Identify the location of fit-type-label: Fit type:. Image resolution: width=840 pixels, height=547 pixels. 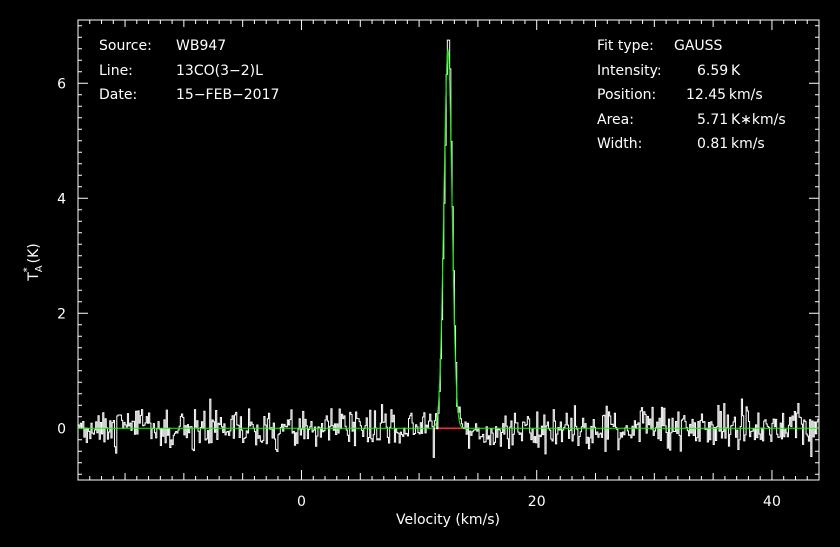
(625, 46).